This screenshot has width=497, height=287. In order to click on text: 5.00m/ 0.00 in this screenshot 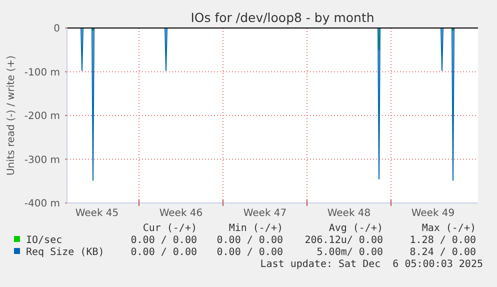, I will do `click(349, 252)`.